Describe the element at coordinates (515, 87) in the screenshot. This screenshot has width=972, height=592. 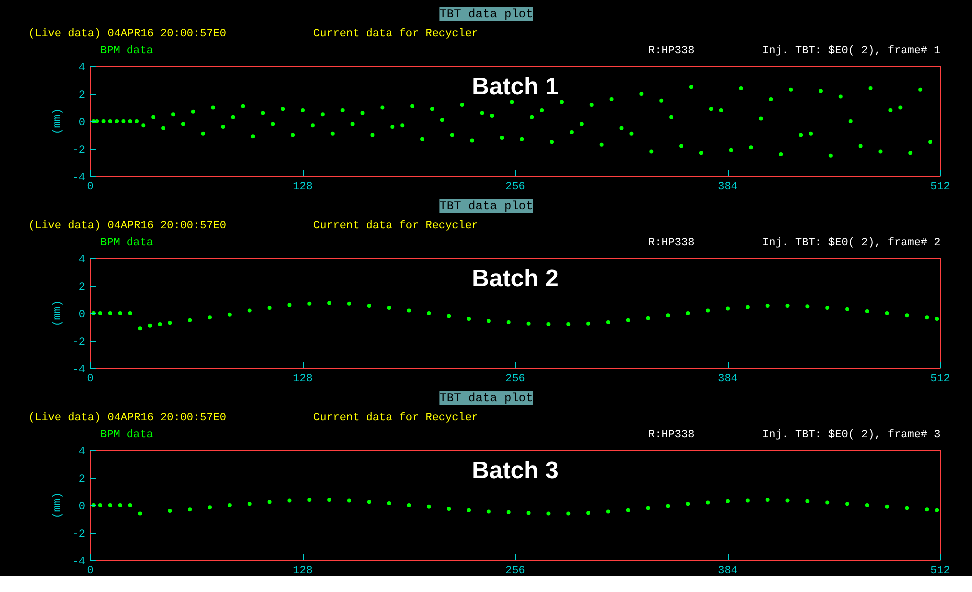
I see `annotation: Batch 1` at that location.